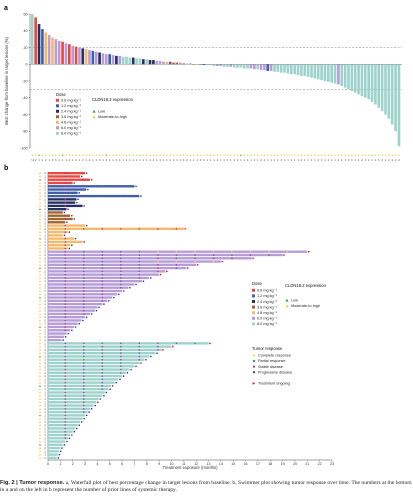 The height and width of the screenshot is (500, 413). What do you see at coordinates (154, 160) in the screenshot?
I see `waterfall-prior-lines-label: 2` at bounding box center [154, 160].